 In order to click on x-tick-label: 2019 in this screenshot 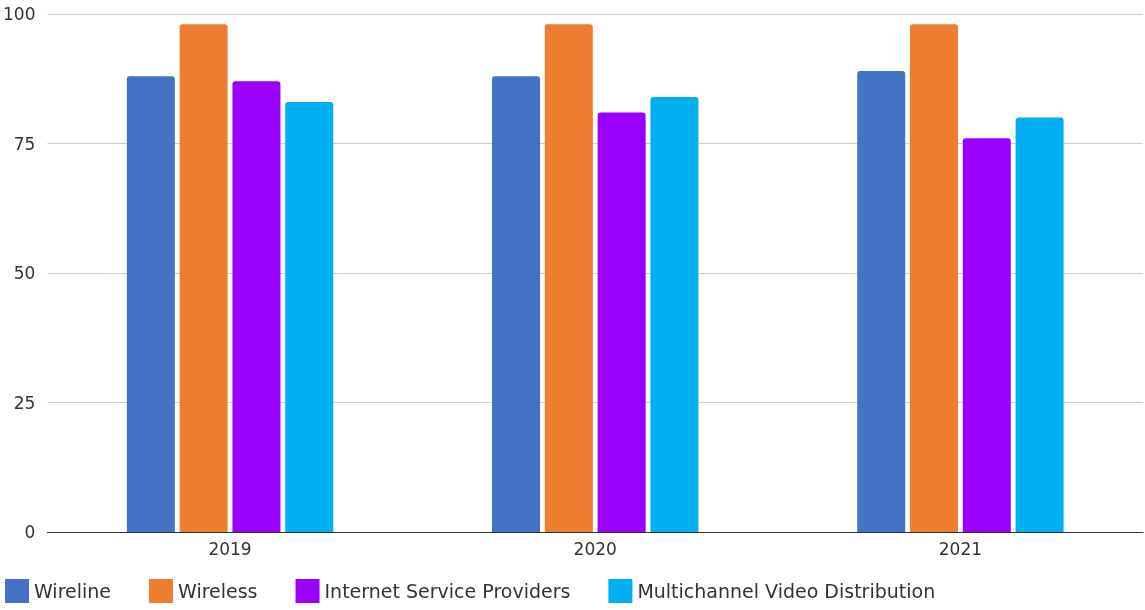, I will do `click(230, 548)`.